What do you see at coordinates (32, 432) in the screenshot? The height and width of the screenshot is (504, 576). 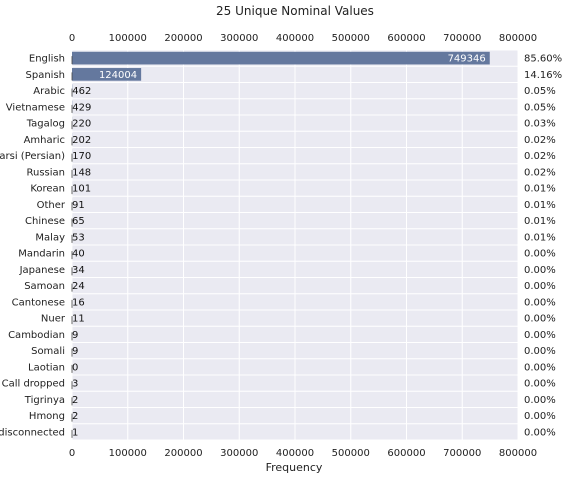 I see `category-label: disconnected` at bounding box center [32, 432].